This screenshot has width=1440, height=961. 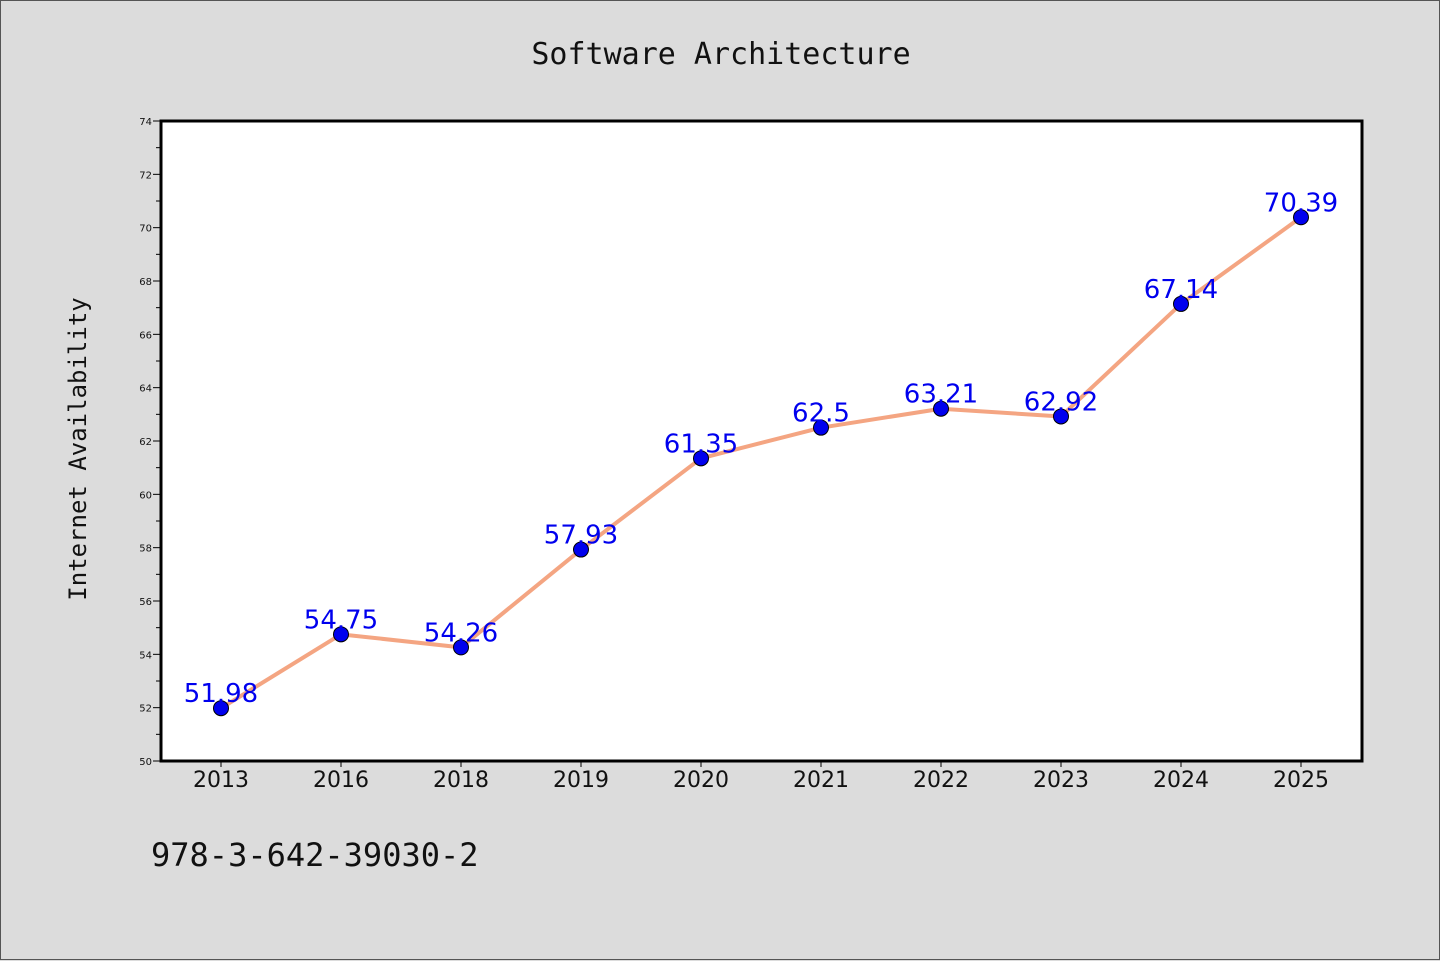 What do you see at coordinates (701, 780) in the screenshot?
I see `x-tick-label: 2020` at bounding box center [701, 780].